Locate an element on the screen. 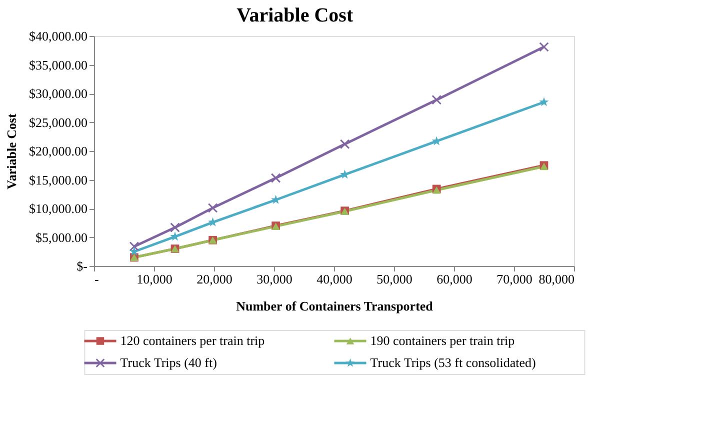 The image size is (712, 443). chart-title: Variable Cost is located at coordinates (295, 15).